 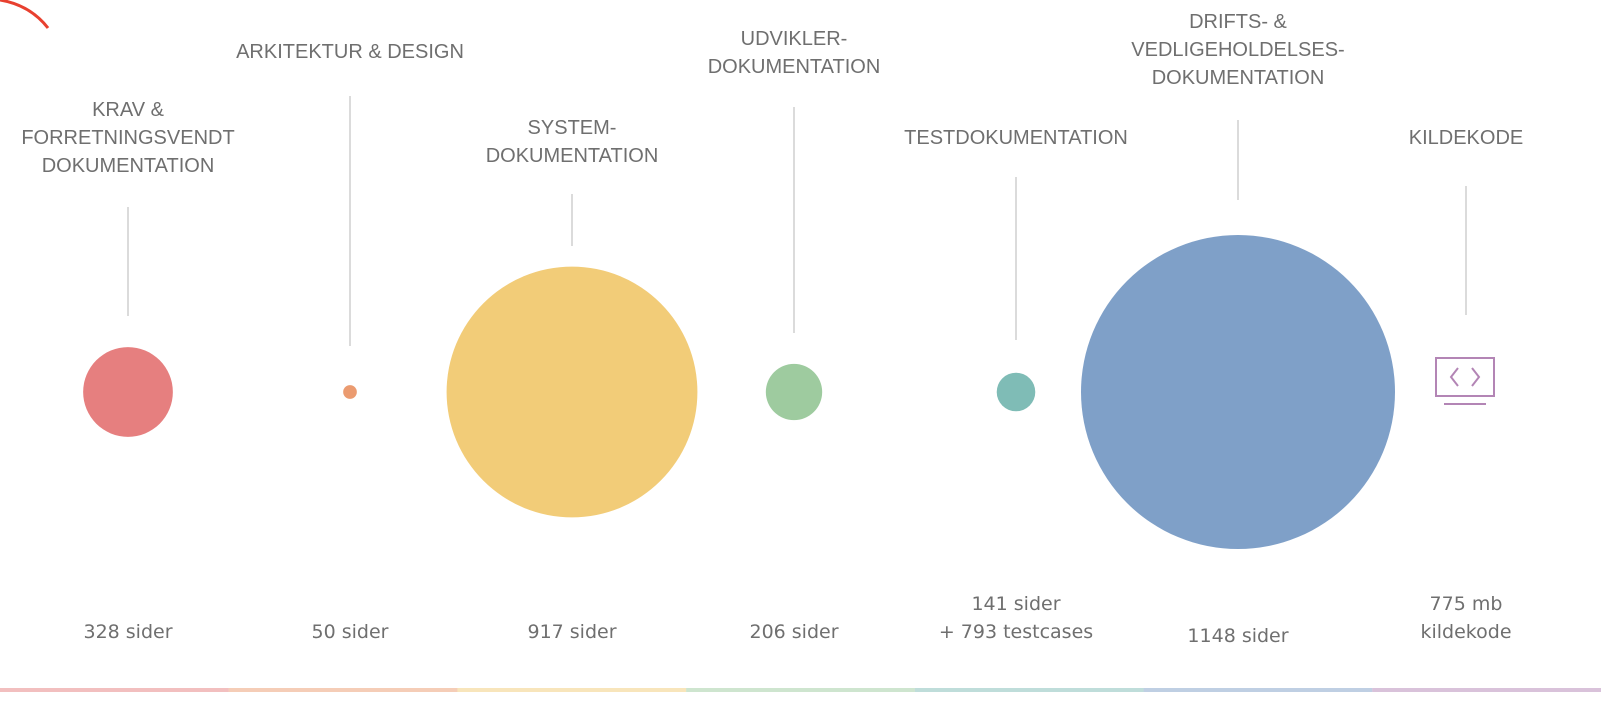 What do you see at coordinates (1016, 138) in the screenshot?
I see `category-label: TESTDOKUMENTATION` at bounding box center [1016, 138].